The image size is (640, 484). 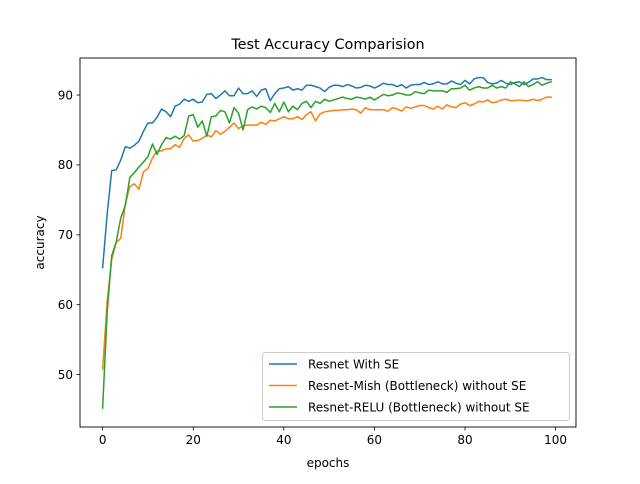 I want to click on y-tick-label: 80, so click(x=65, y=165).